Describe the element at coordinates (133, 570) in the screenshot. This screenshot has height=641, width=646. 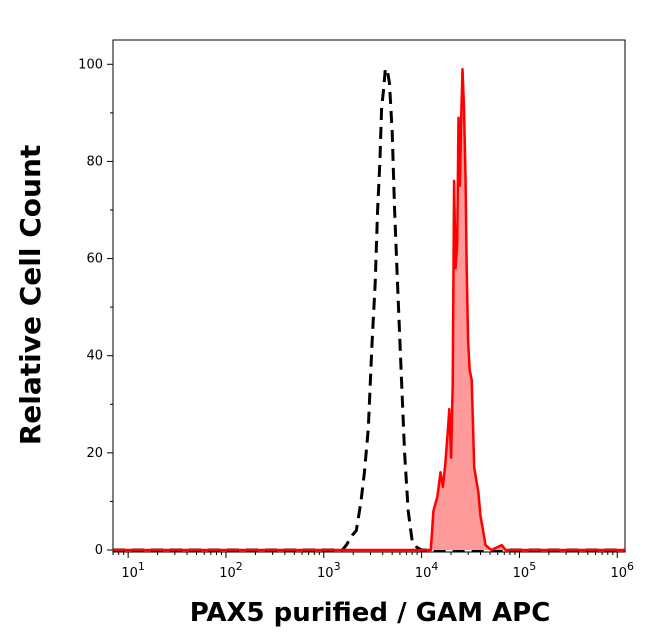
I see `x-tick-label: 10¹` at that location.